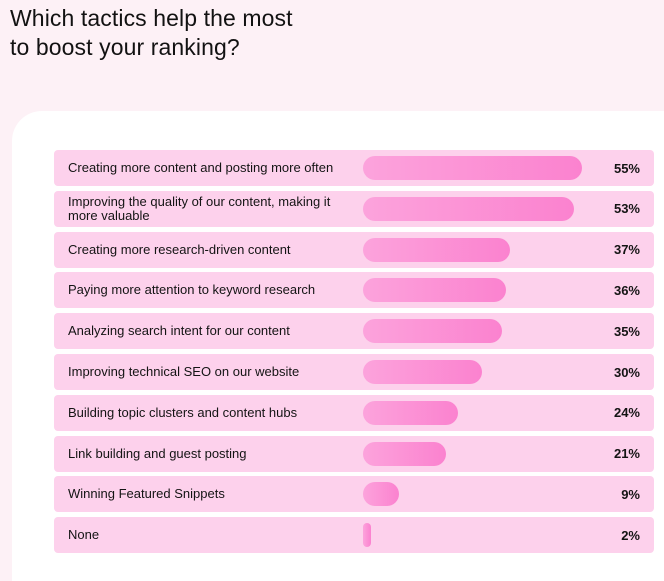 Image resolution: width=664 pixels, height=581 pixels. What do you see at coordinates (630, 535) in the screenshot?
I see `value-label: 2%` at bounding box center [630, 535].